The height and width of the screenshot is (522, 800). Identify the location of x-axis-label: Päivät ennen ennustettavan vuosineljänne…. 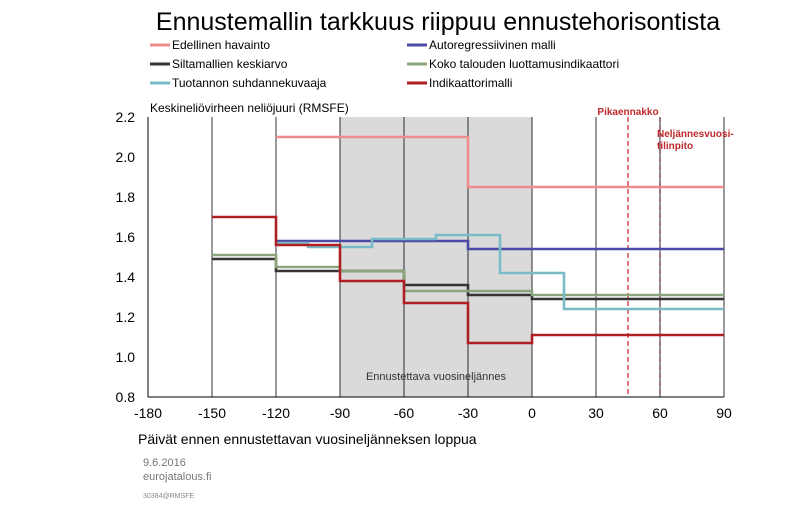
(307, 439).